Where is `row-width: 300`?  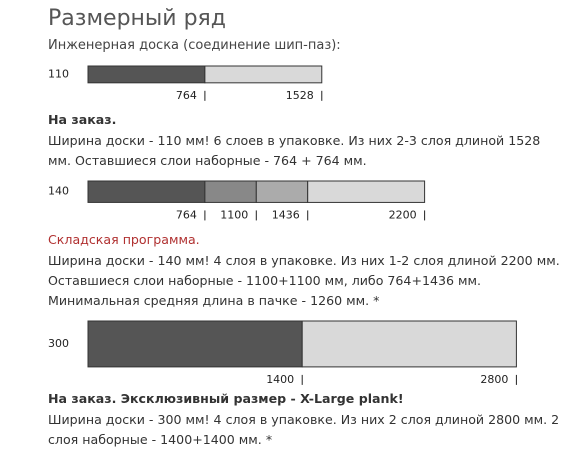
row-width: 300 is located at coordinates (58, 343).